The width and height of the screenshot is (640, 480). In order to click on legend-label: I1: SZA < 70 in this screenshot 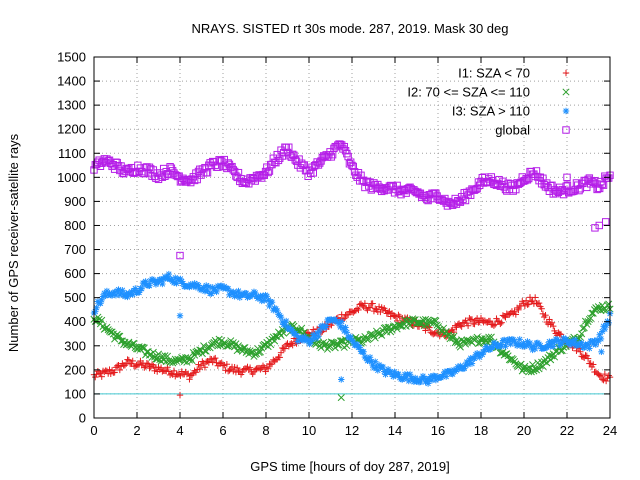, I will do `click(494, 73)`.